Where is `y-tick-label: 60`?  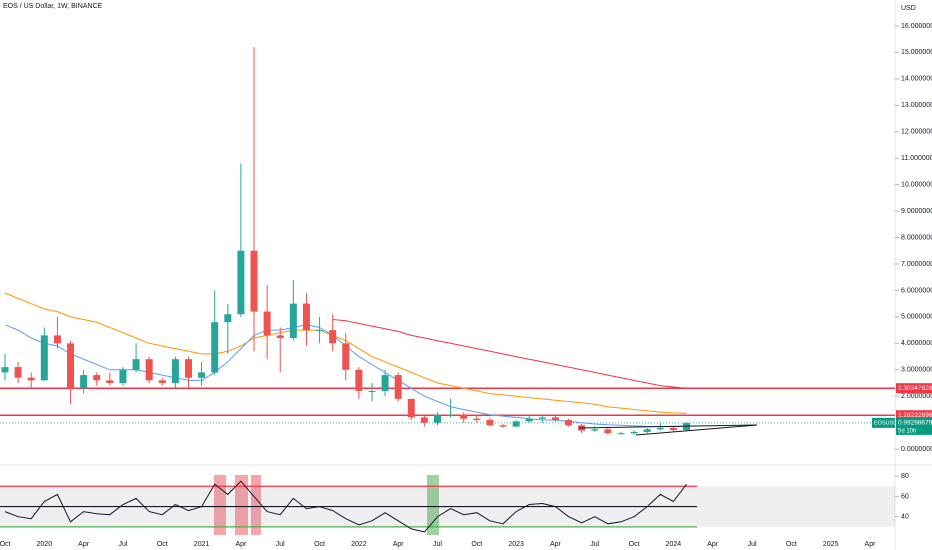 y-tick-label: 60 is located at coordinates (905, 496).